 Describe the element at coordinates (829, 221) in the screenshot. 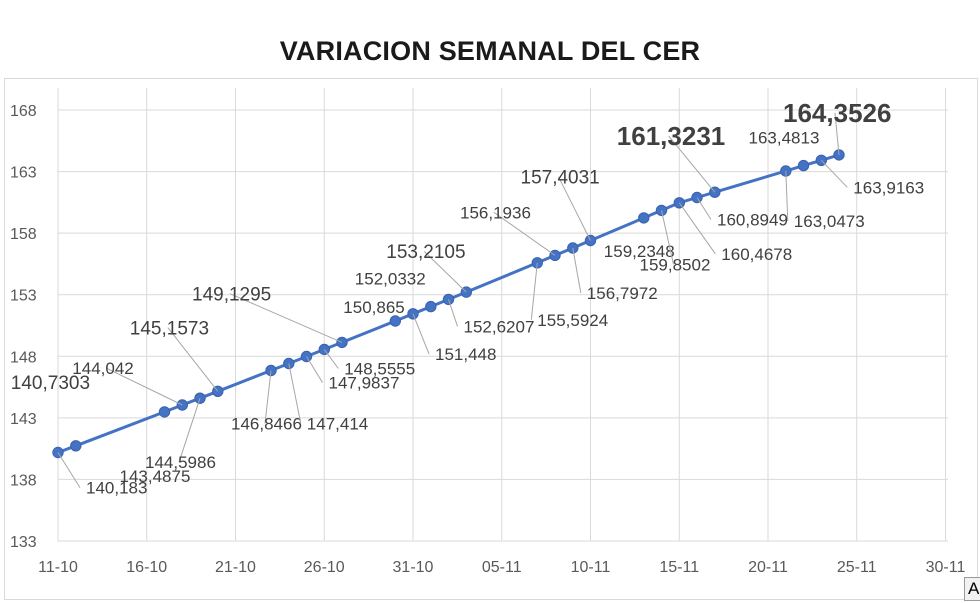

I see `data-label: 163,0473` at that location.